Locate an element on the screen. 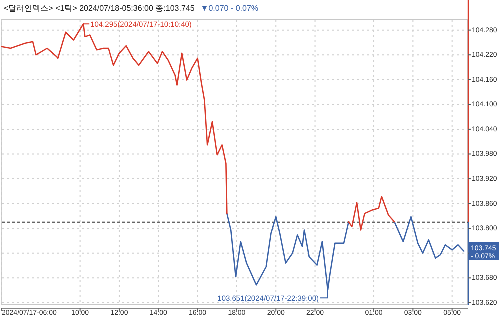 The image size is (500, 317). chart-title: <달러인덱스> <1틱> 2024/07/18-05:36:00 종:103.745 is located at coordinates (100, 8).